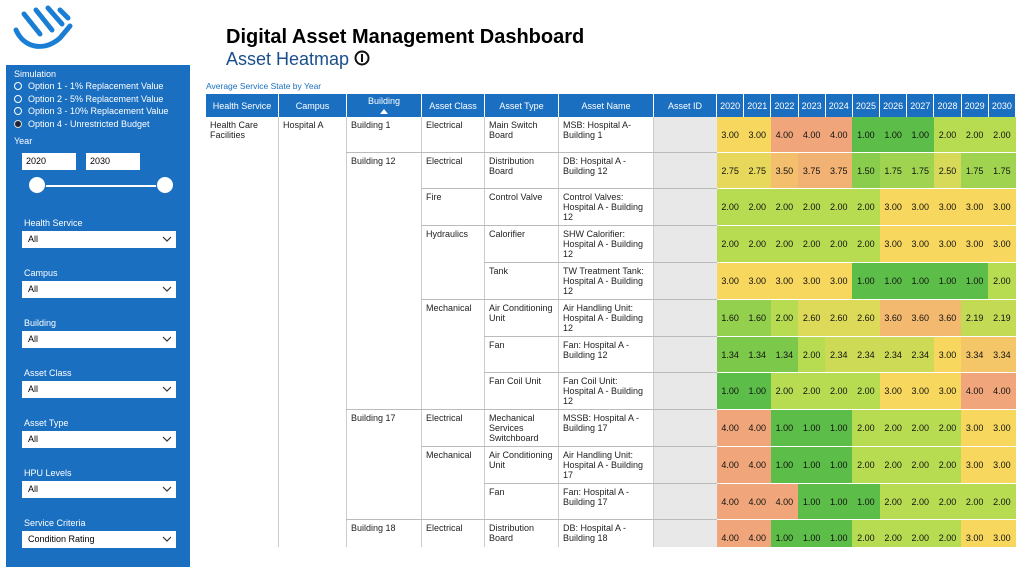 The image size is (1024, 567). Describe the element at coordinates (89, 123) in the screenshot. I see `radio-label: Option 4 - Unrestricted Budget` at that location.